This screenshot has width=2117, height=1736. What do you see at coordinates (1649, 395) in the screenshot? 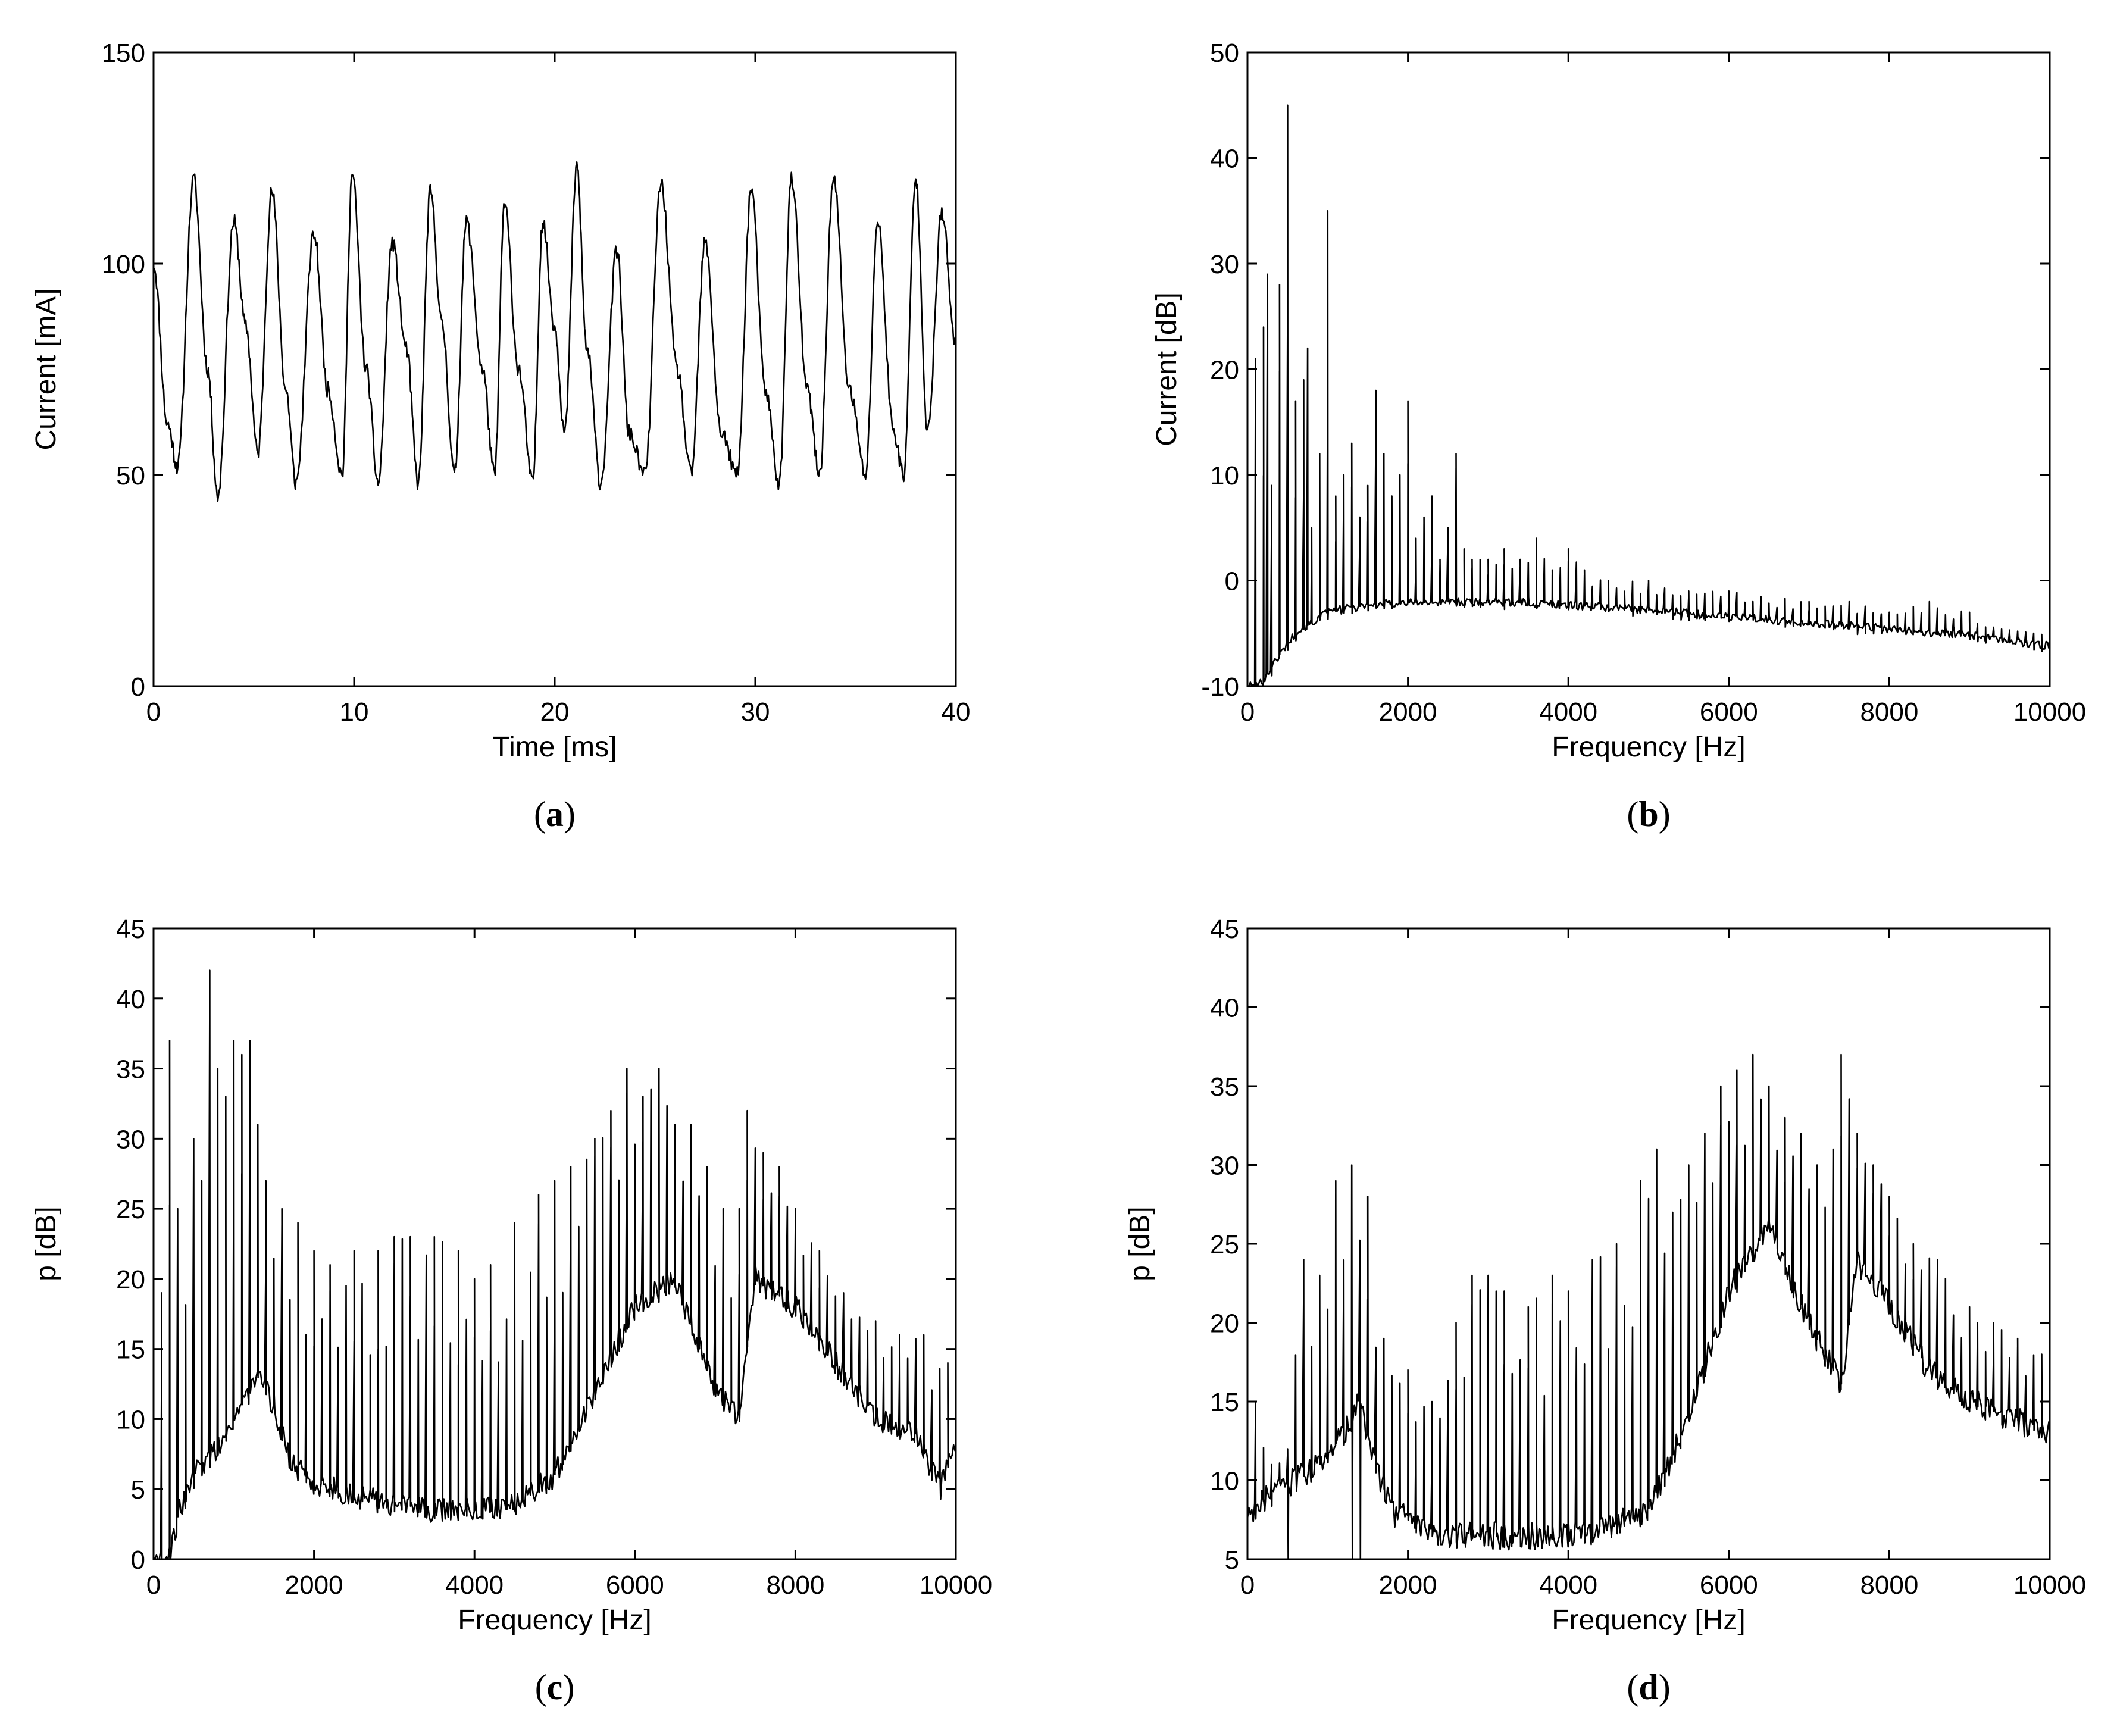
I see `series-line-b` at bounding box center [1649, 395].